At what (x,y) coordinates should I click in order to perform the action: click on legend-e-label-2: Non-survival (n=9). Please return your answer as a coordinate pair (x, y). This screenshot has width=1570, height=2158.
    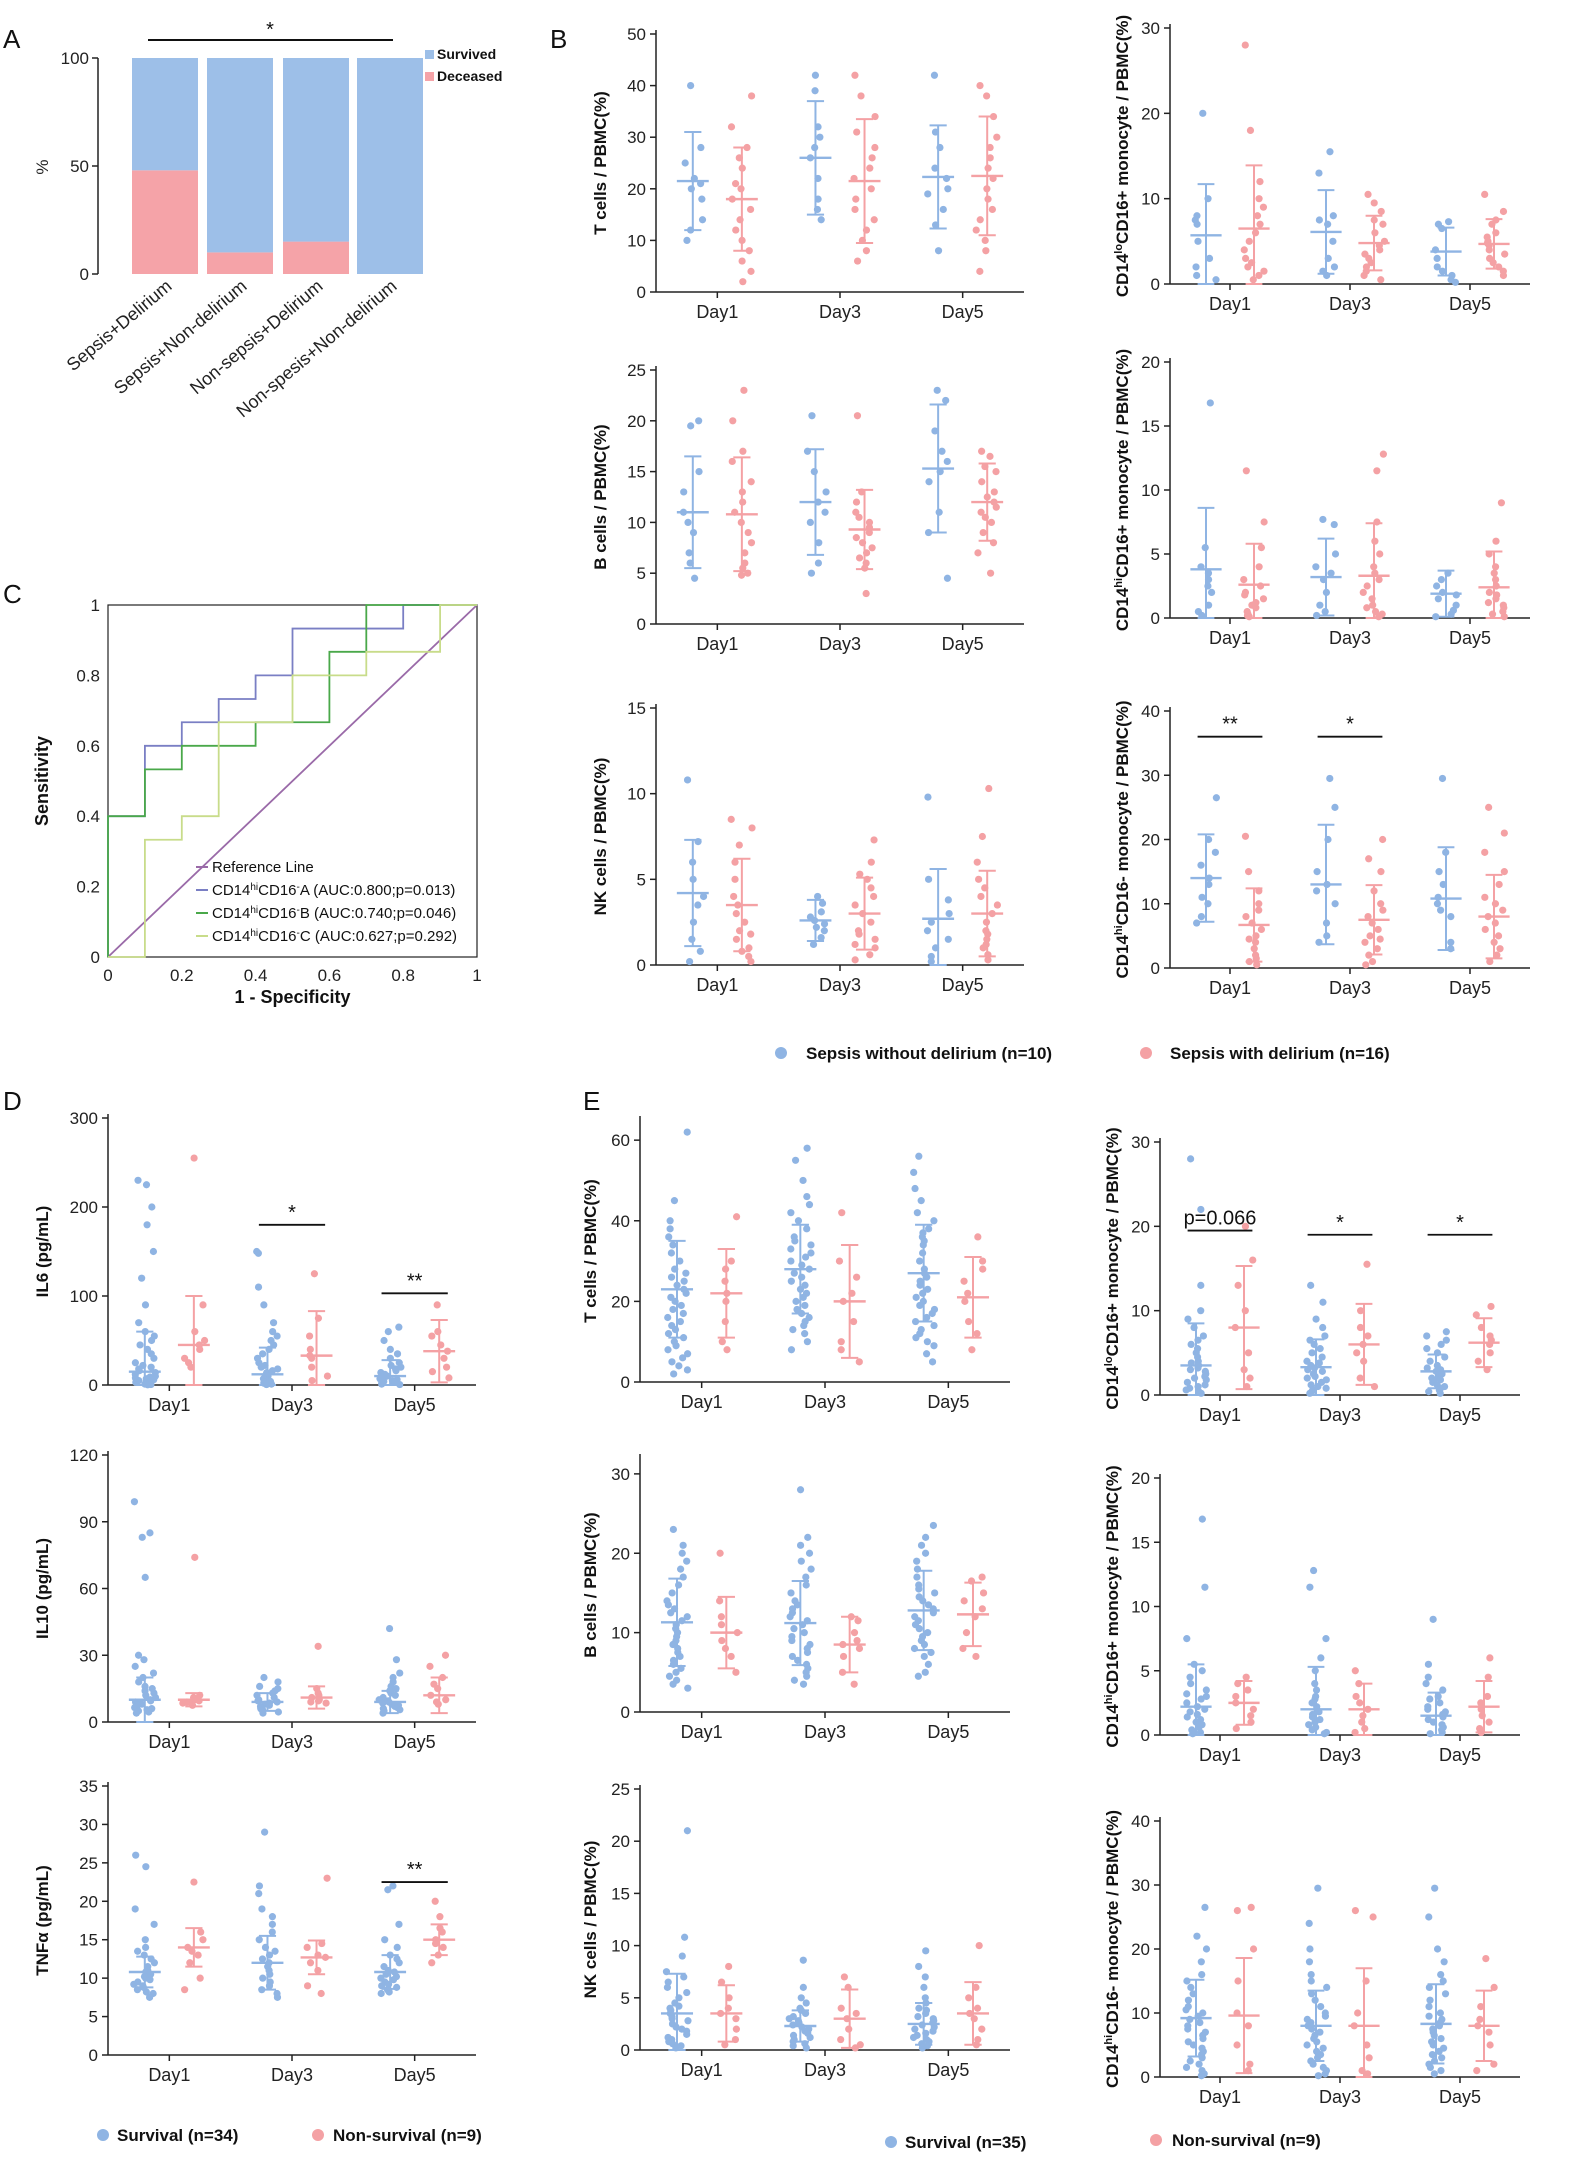
    Looking at the image, I should click on (1246, 2140).